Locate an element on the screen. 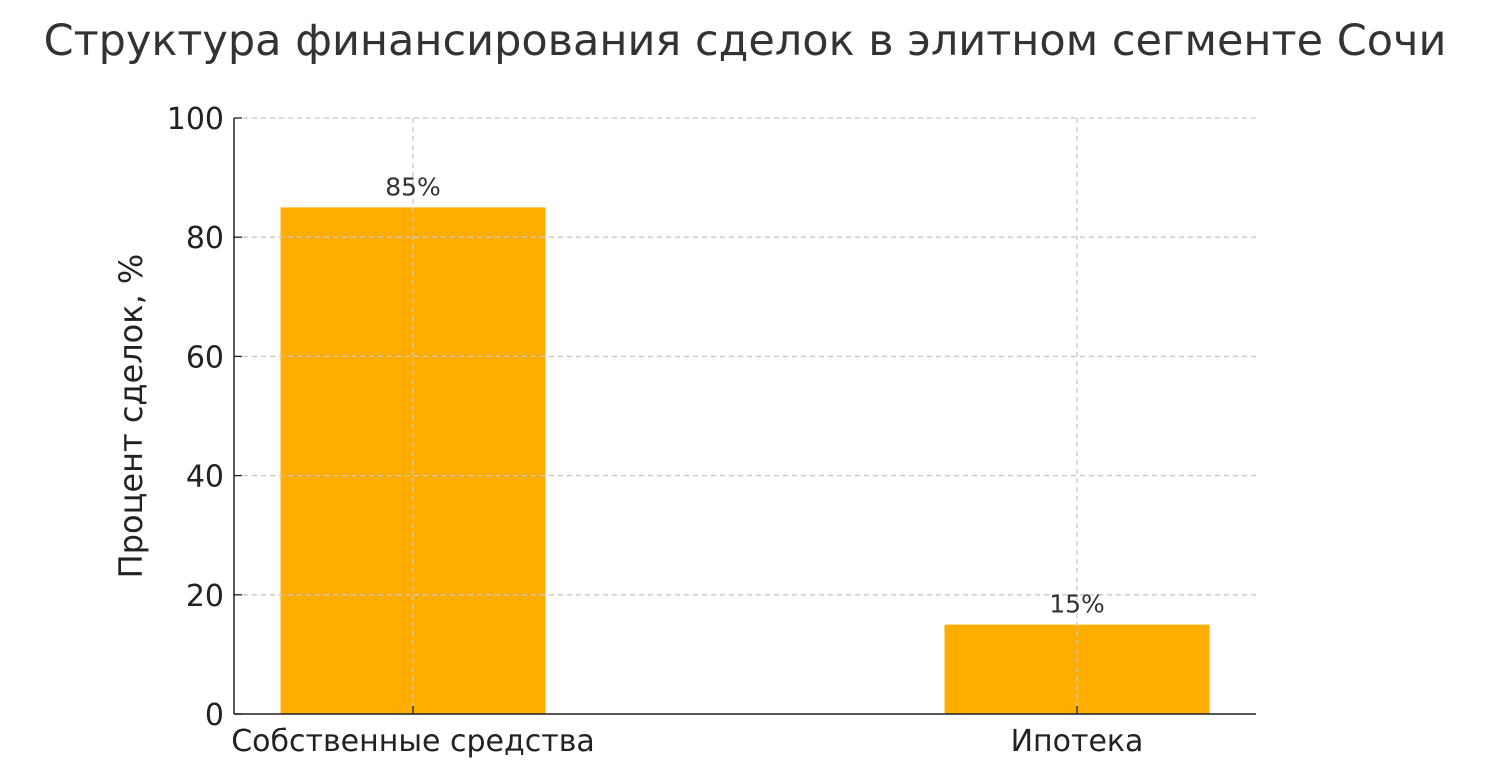 This screenshot has width=1490, height=782. y-tick-label: 60 is located at coordinates (205, 357).